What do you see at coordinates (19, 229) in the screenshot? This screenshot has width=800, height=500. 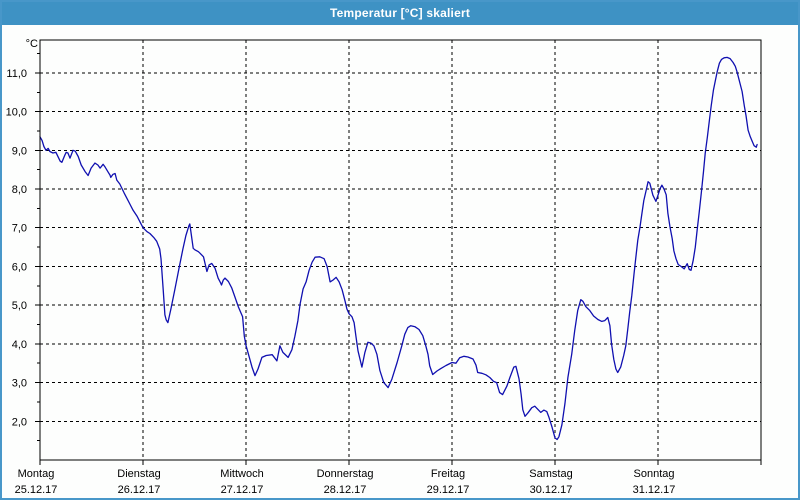 I see `y-tick-label: 7,0` at bounding box center [19, 229].